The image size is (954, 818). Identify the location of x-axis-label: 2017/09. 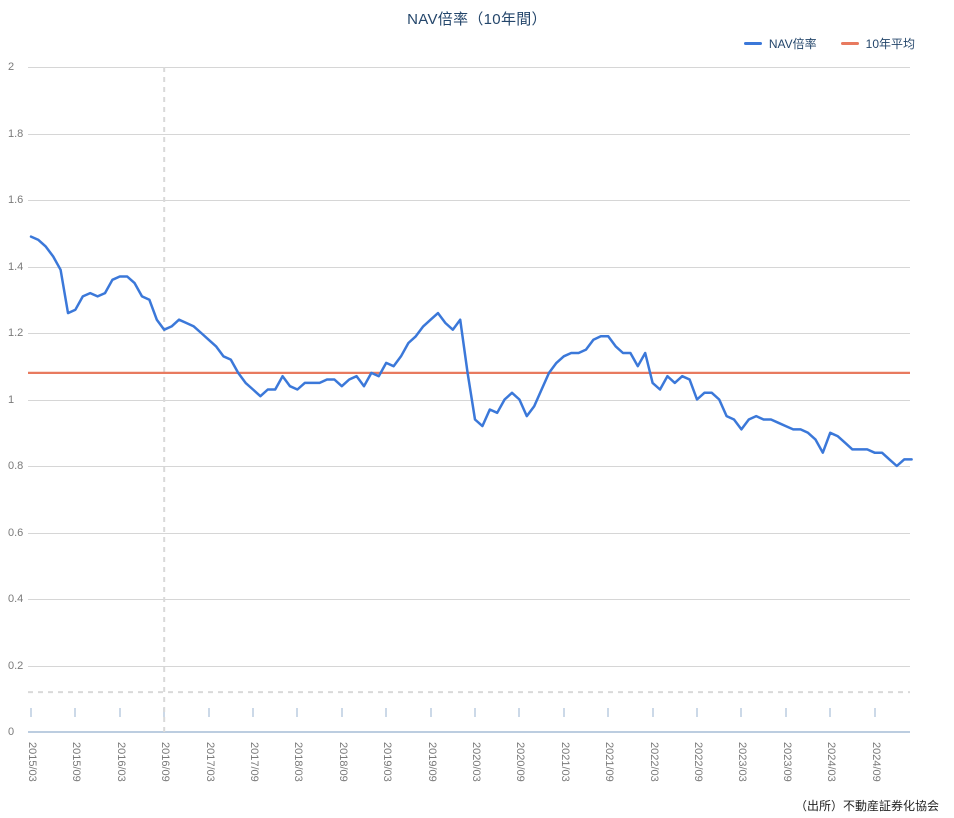
(254, 762).